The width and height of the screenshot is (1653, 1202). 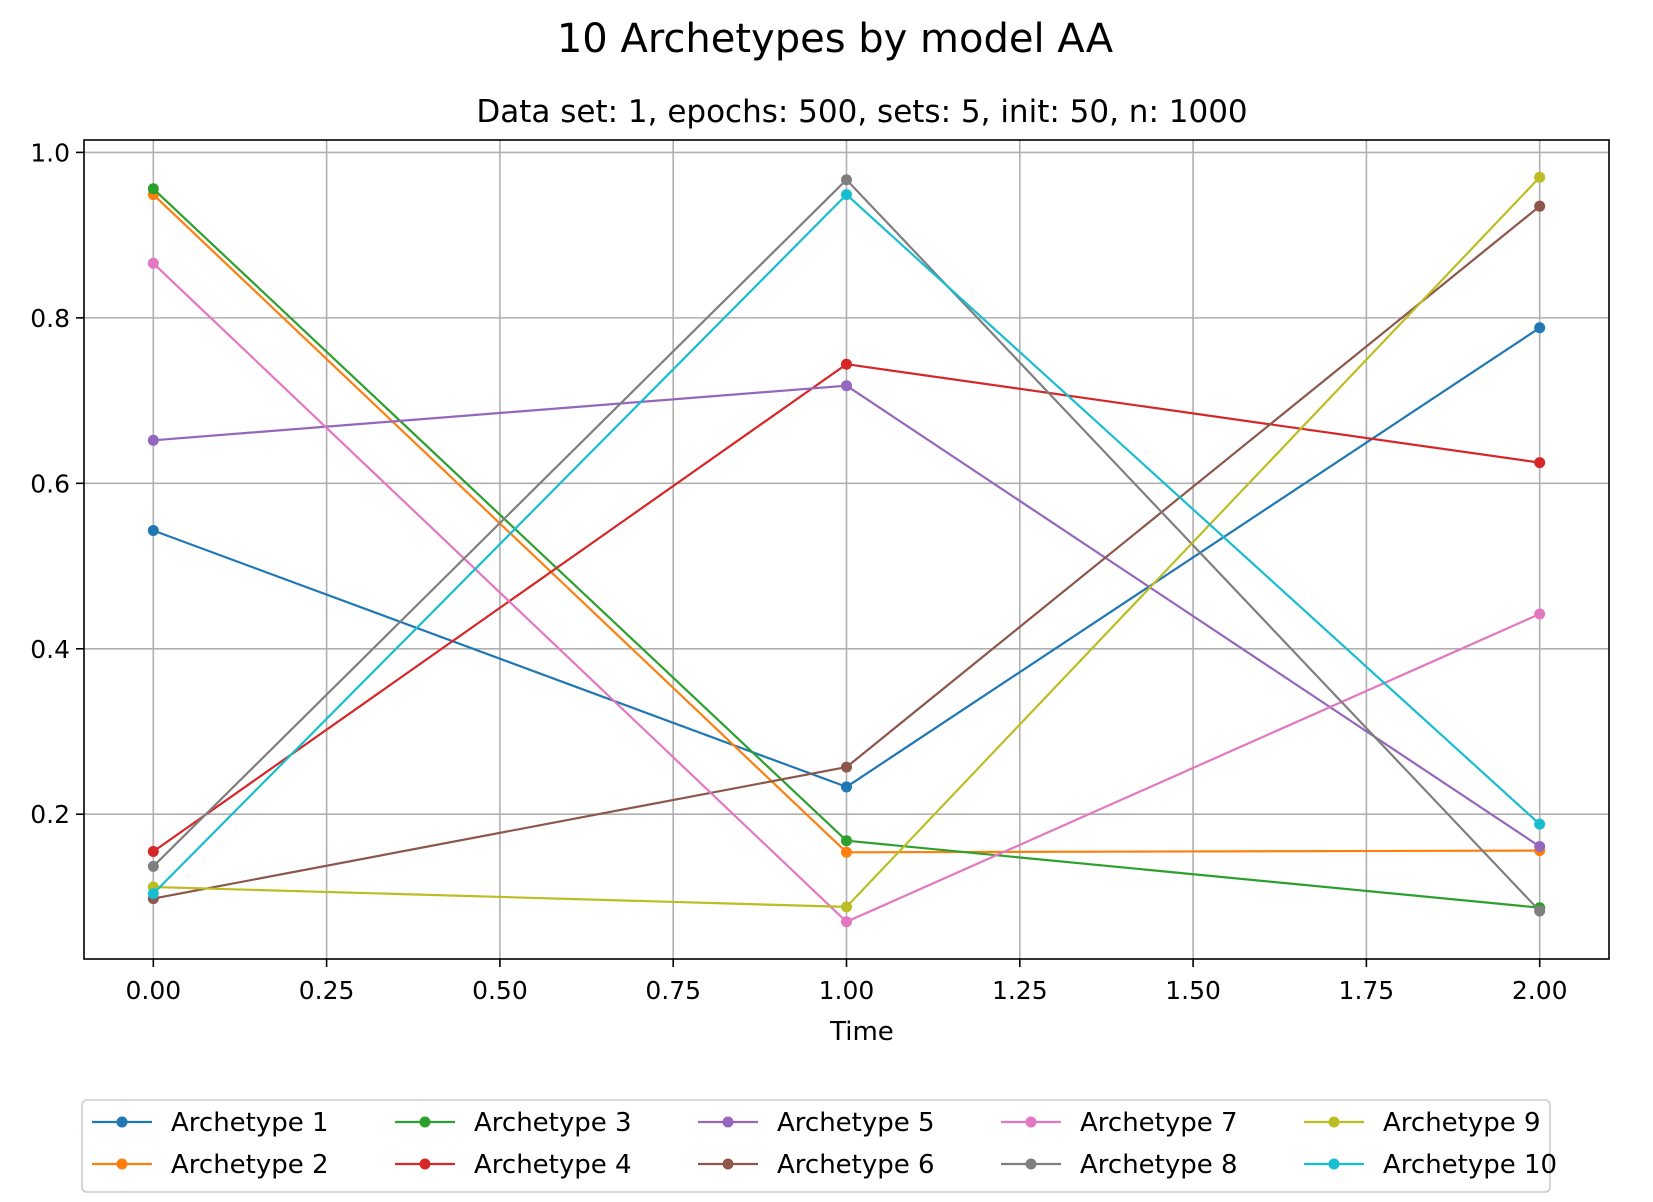 I want to click on legend-label: Archetype 2, so click(x=250, y=1165).